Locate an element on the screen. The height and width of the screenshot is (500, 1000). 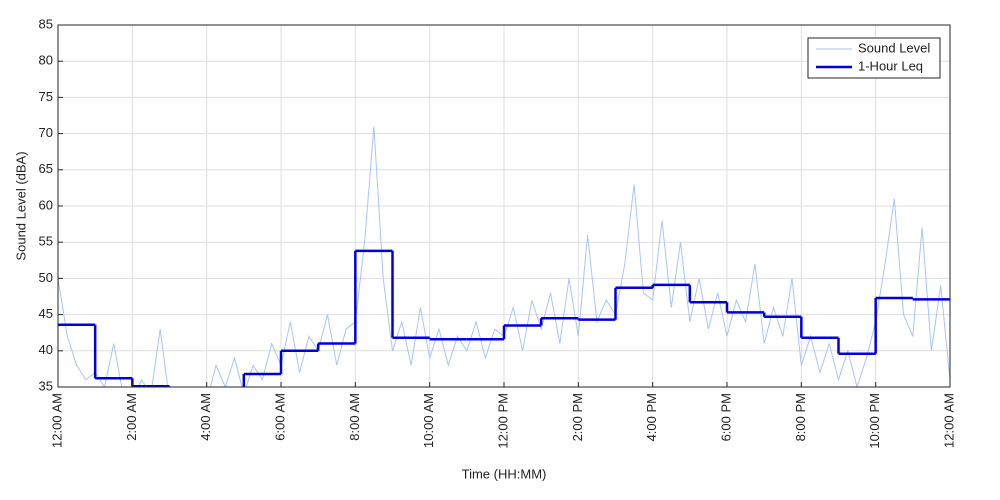
y-tick-label: 65 is located at coordinates (46, 168).